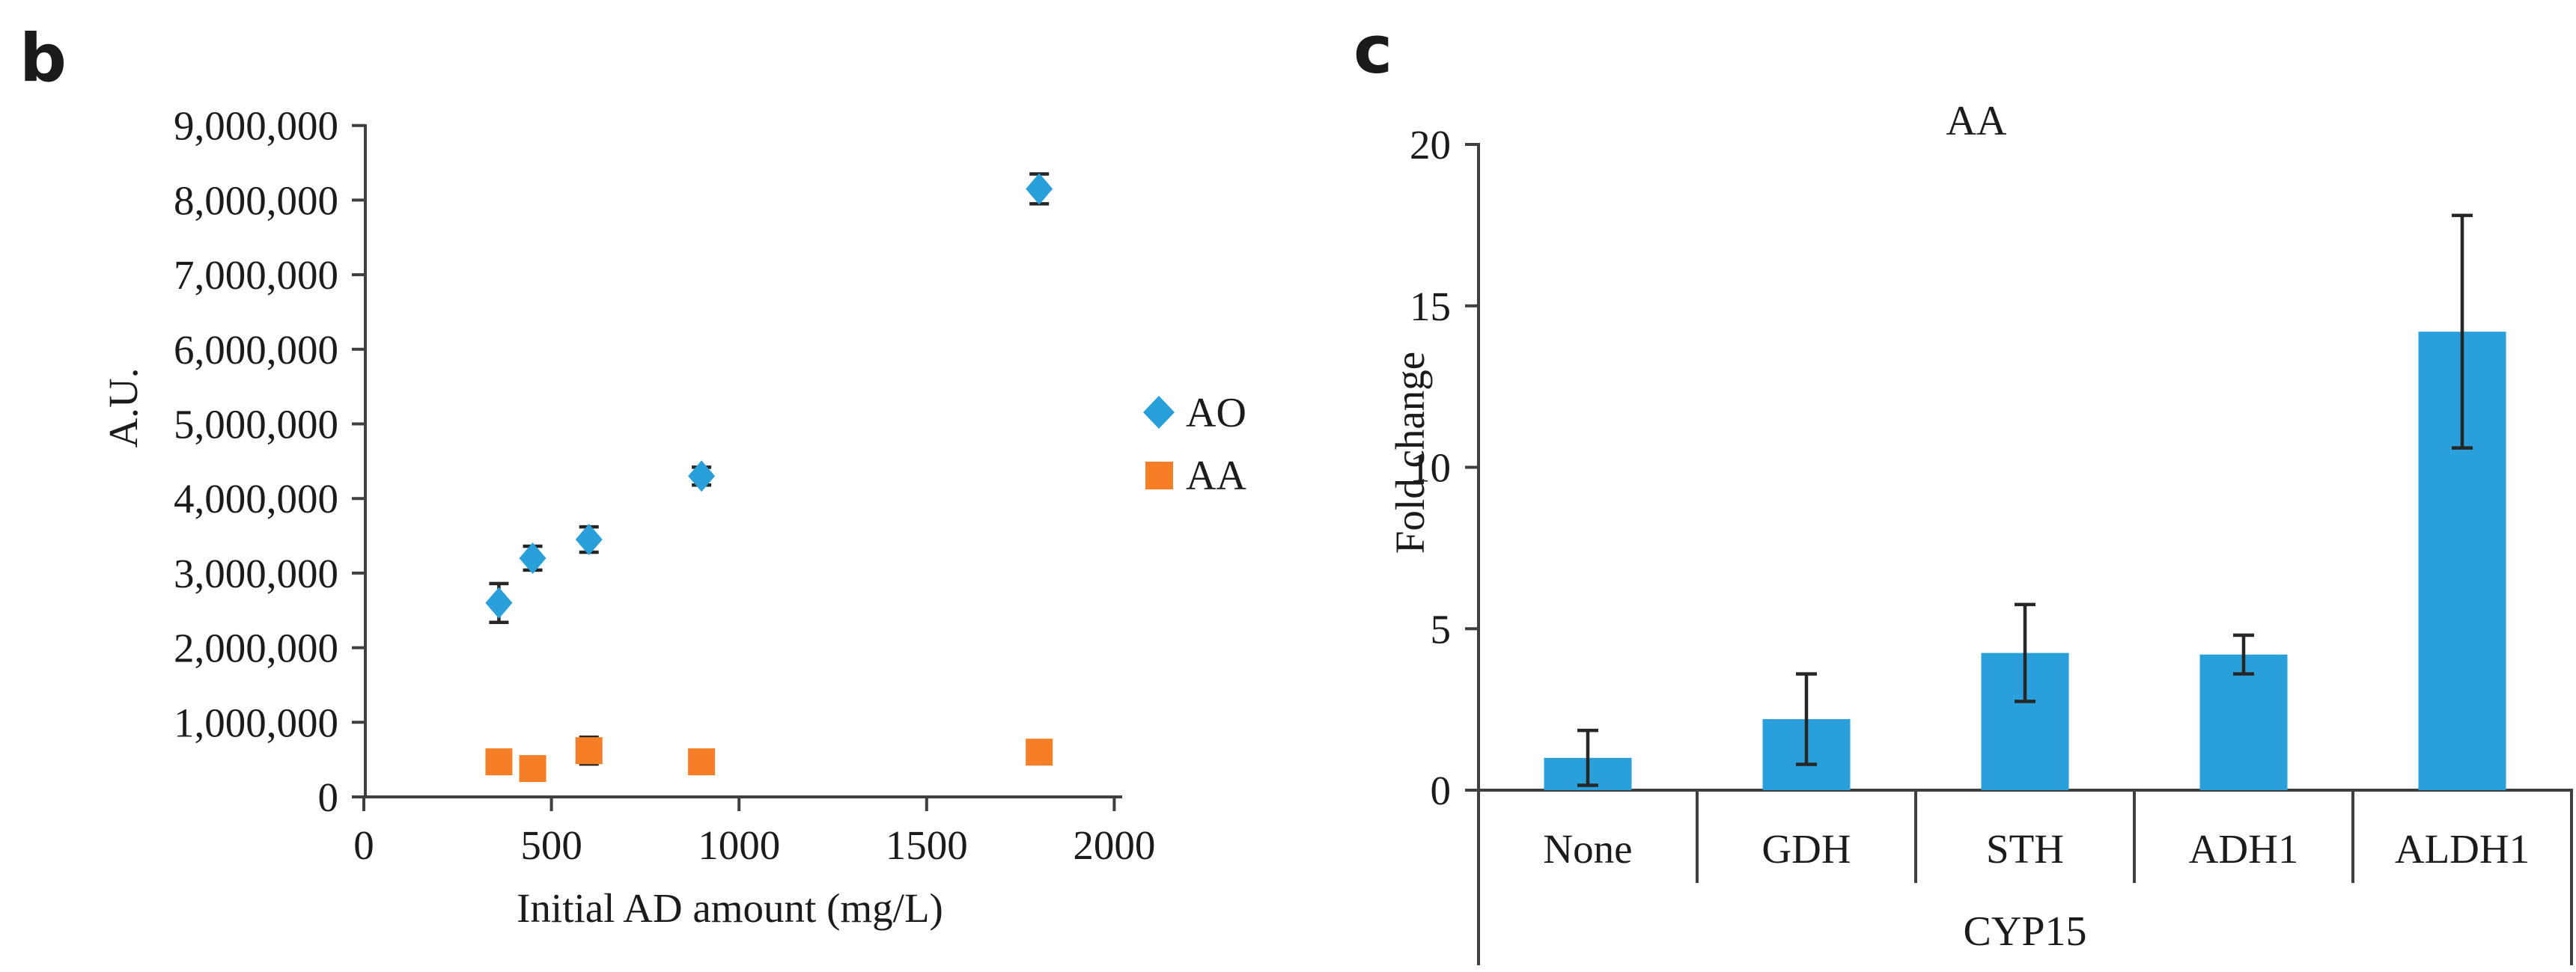 This screenshot has height=972, width=2576. I want to click on panel-b-letter: b, so click(43, 58).